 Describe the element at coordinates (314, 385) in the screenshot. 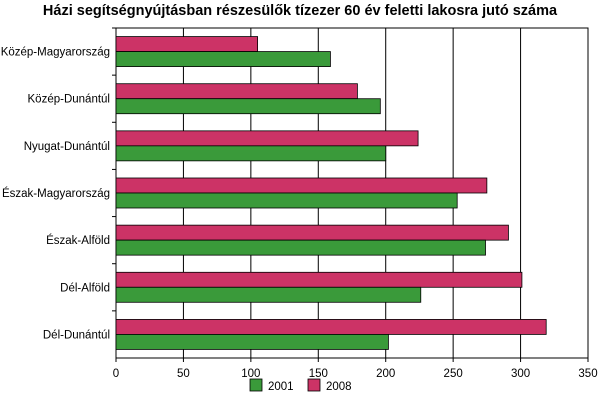

I see `legend-swatch-2008` at that location.